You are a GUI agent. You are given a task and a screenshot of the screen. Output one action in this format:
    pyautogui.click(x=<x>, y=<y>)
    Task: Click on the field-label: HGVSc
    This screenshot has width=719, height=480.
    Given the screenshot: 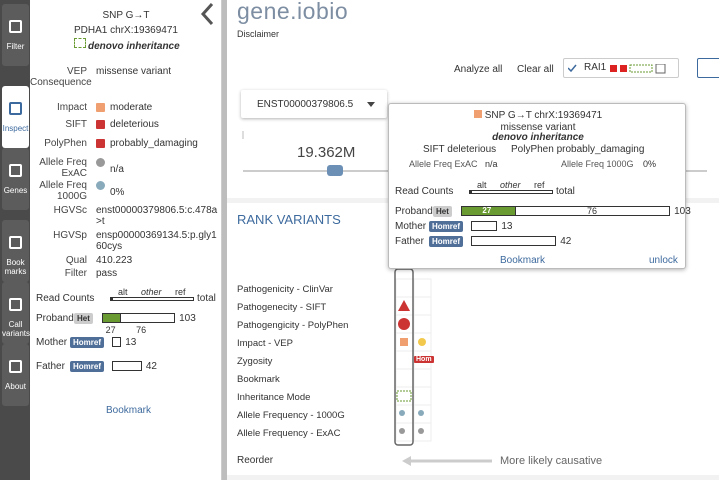 What is the action you would take?
    pyautogui.click(x=70, y=210)
    